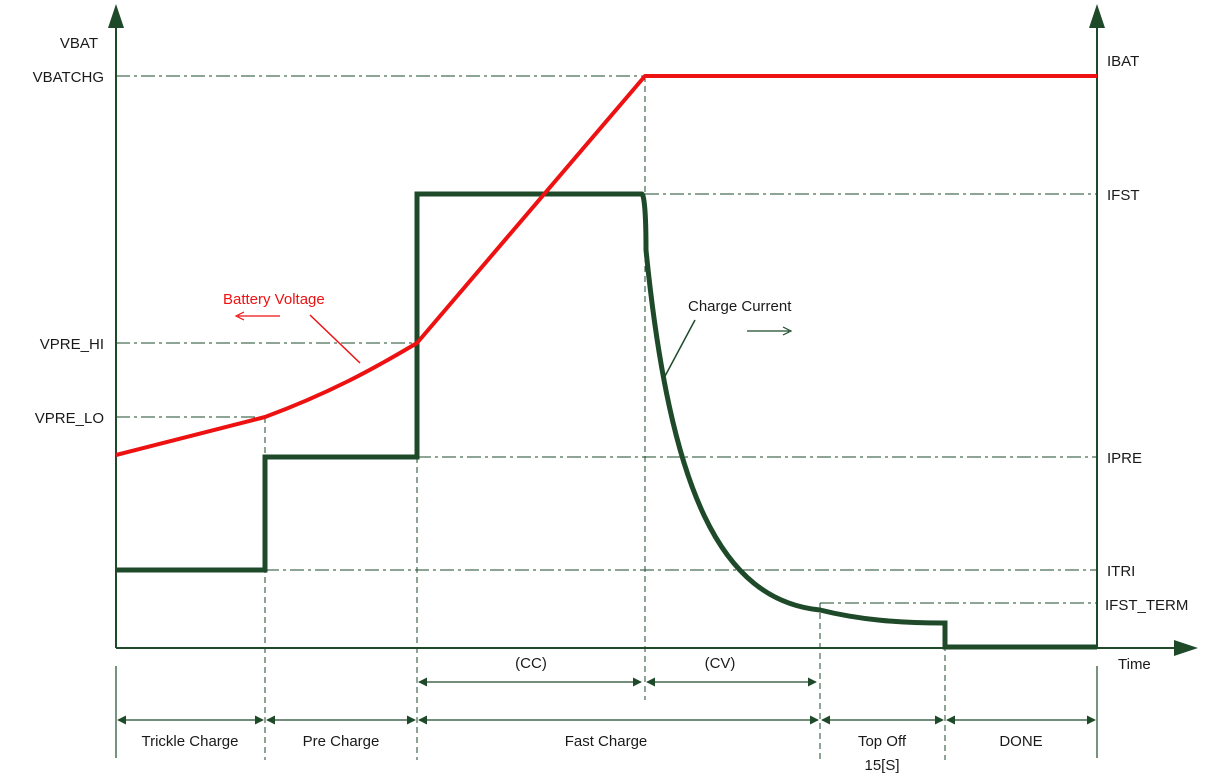 Image resolution: width=1218 pixels, height=776 pixels. What do you see at coordinates (341, 741) in the screenshot?
I see `pre-charge-label: Pre Charge` at bounding box center [341, 741].